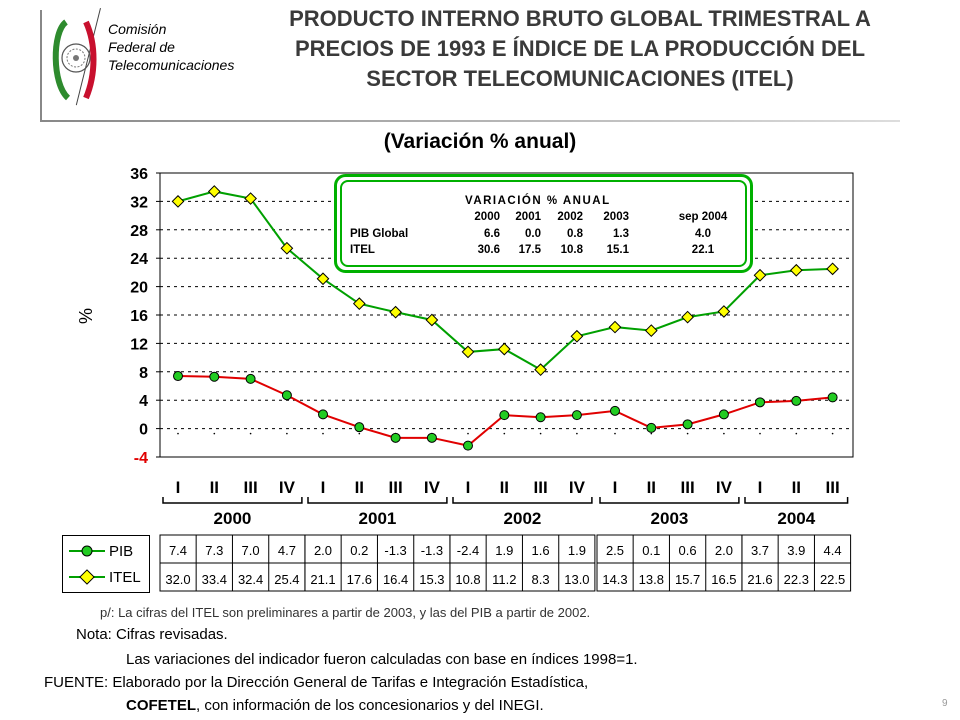 This screenshot has height=720, width=960. What do you see at coordinates (251, 550) in the screenshot?
I see `table-cell-pib: 7.0` at bounding box center [251, 550].